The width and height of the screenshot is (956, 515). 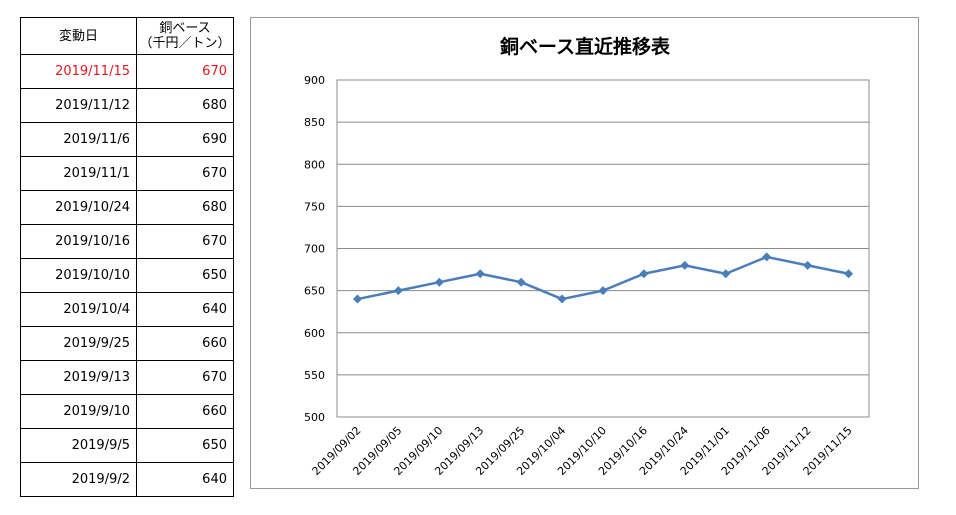 I want to click on y-tick-label: 650, so click(x=314, y=291).